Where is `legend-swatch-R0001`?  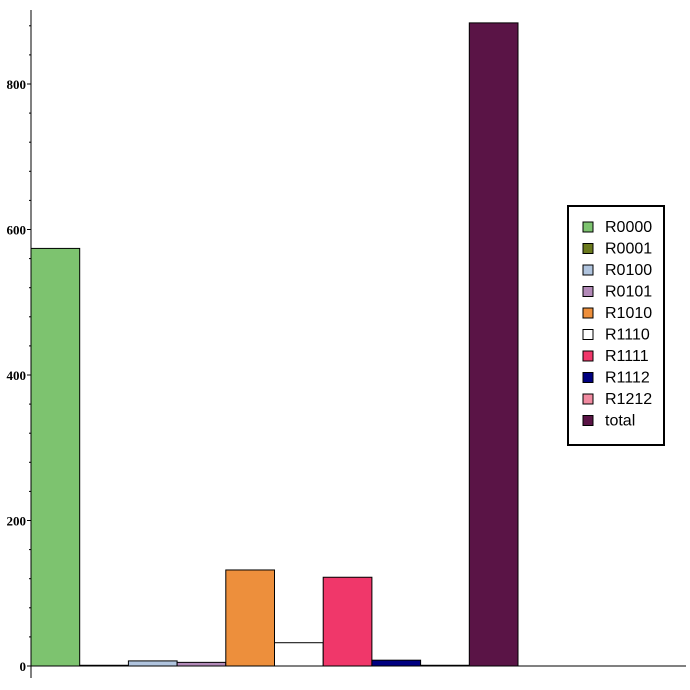
legend-swatch-R0001 is located at coordinates (588, 248).